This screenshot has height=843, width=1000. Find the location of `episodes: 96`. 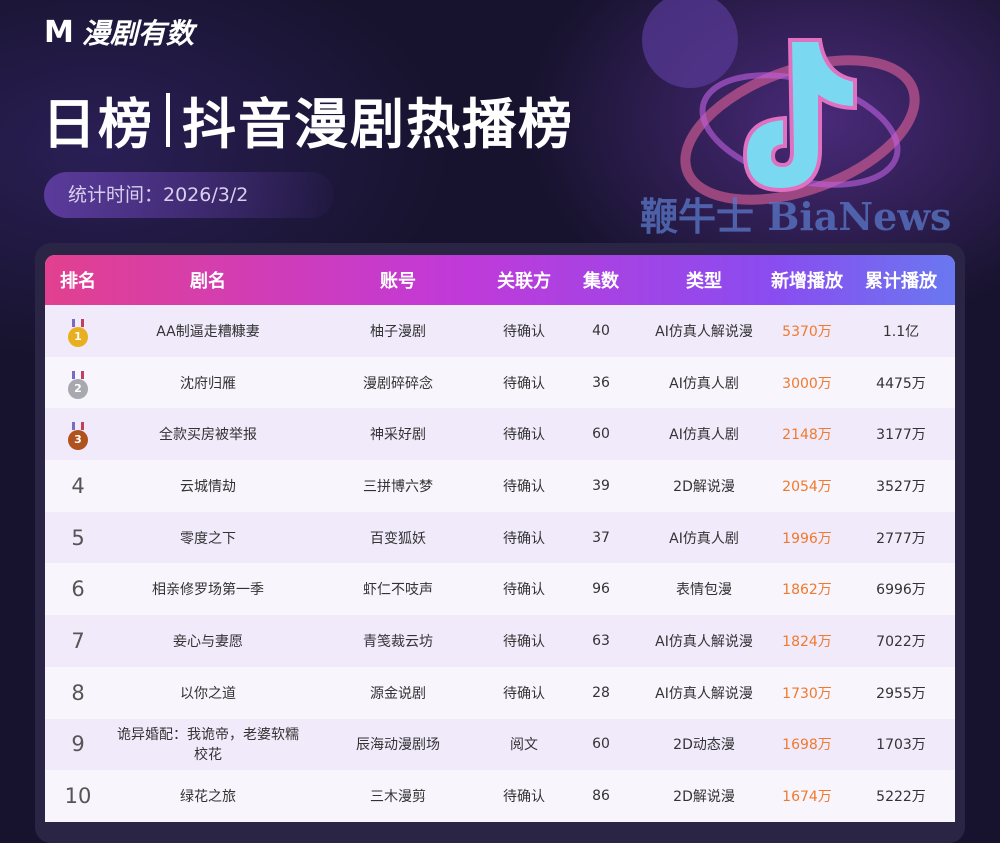

episodes: 96 is located at coordinates (601, 589).